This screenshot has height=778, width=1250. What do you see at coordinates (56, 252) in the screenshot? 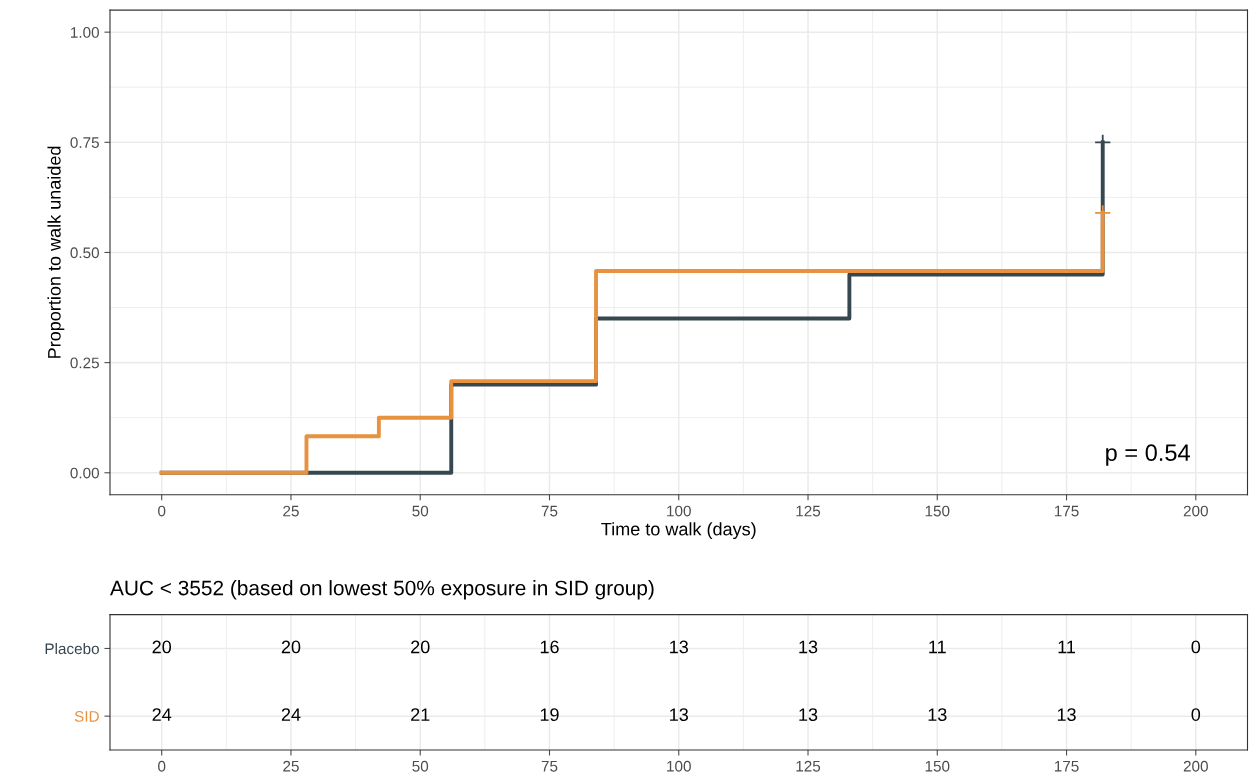
I see `y-axis-title: Proportion to walk unaided` at bounding box center [56, 252].